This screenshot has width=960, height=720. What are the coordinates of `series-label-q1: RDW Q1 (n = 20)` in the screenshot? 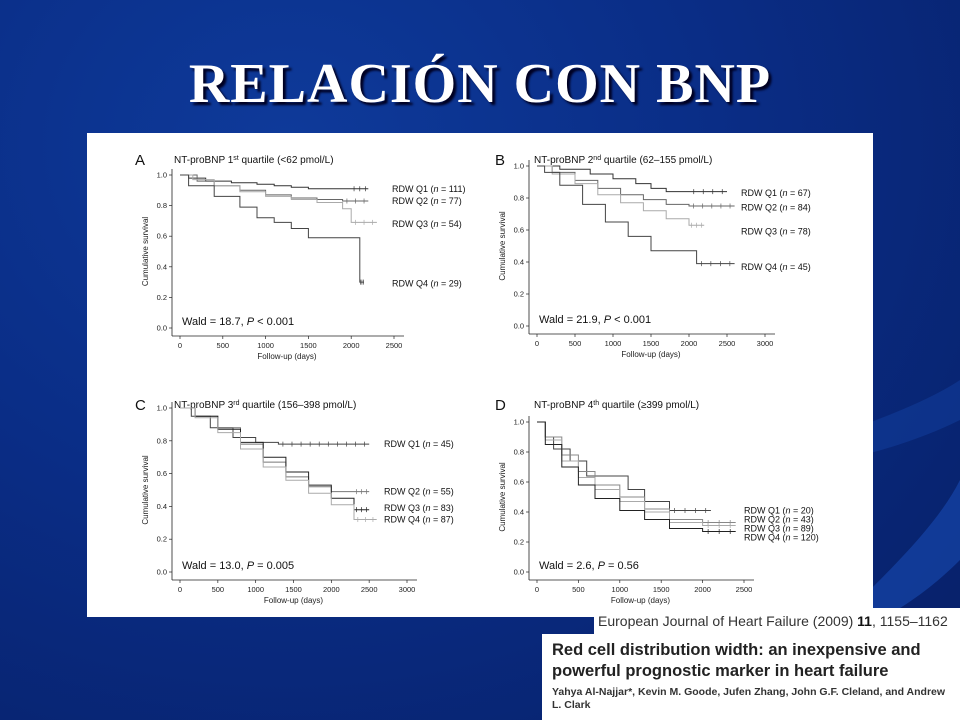 It's located at (779, 511).